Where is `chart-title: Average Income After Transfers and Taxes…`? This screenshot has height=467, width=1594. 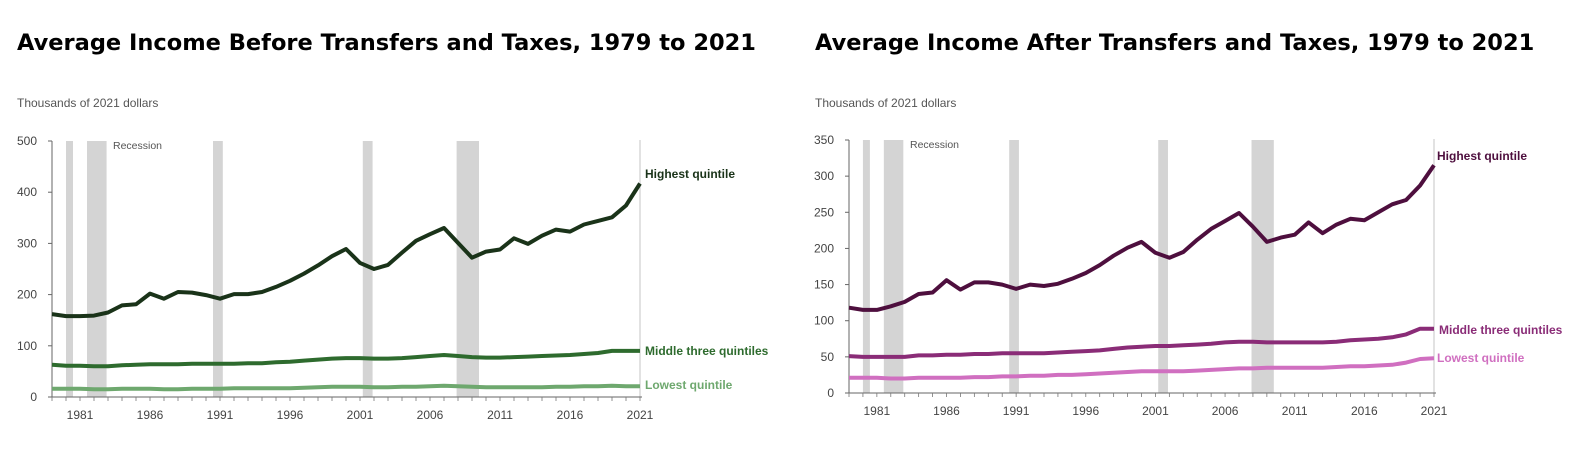 chart-title: Average Income After Transfers and Taxes… is located at coordinates (1175, 43).